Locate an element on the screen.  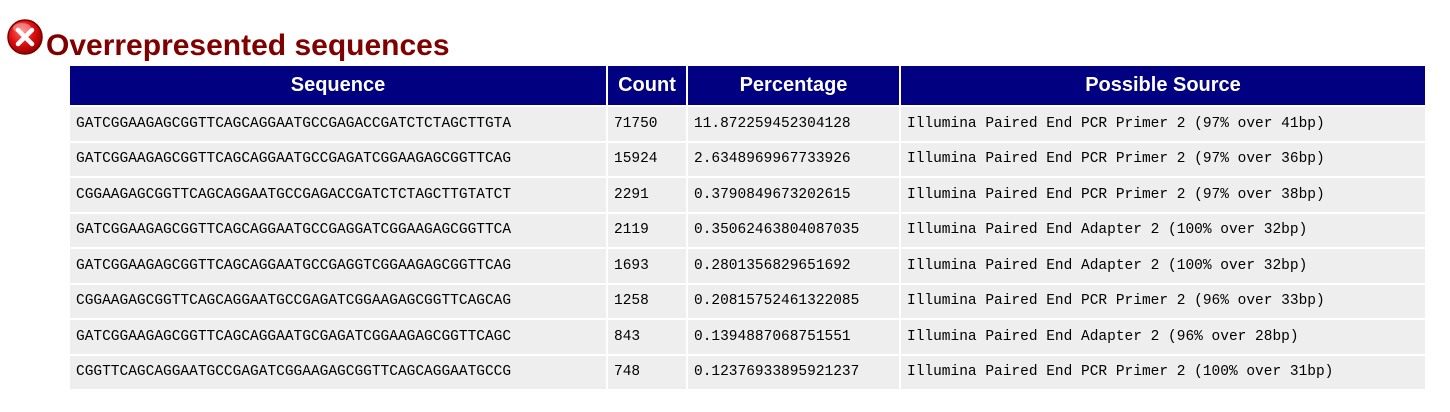
column-header-percentage: Percentage is located at coordinates (793, 85).